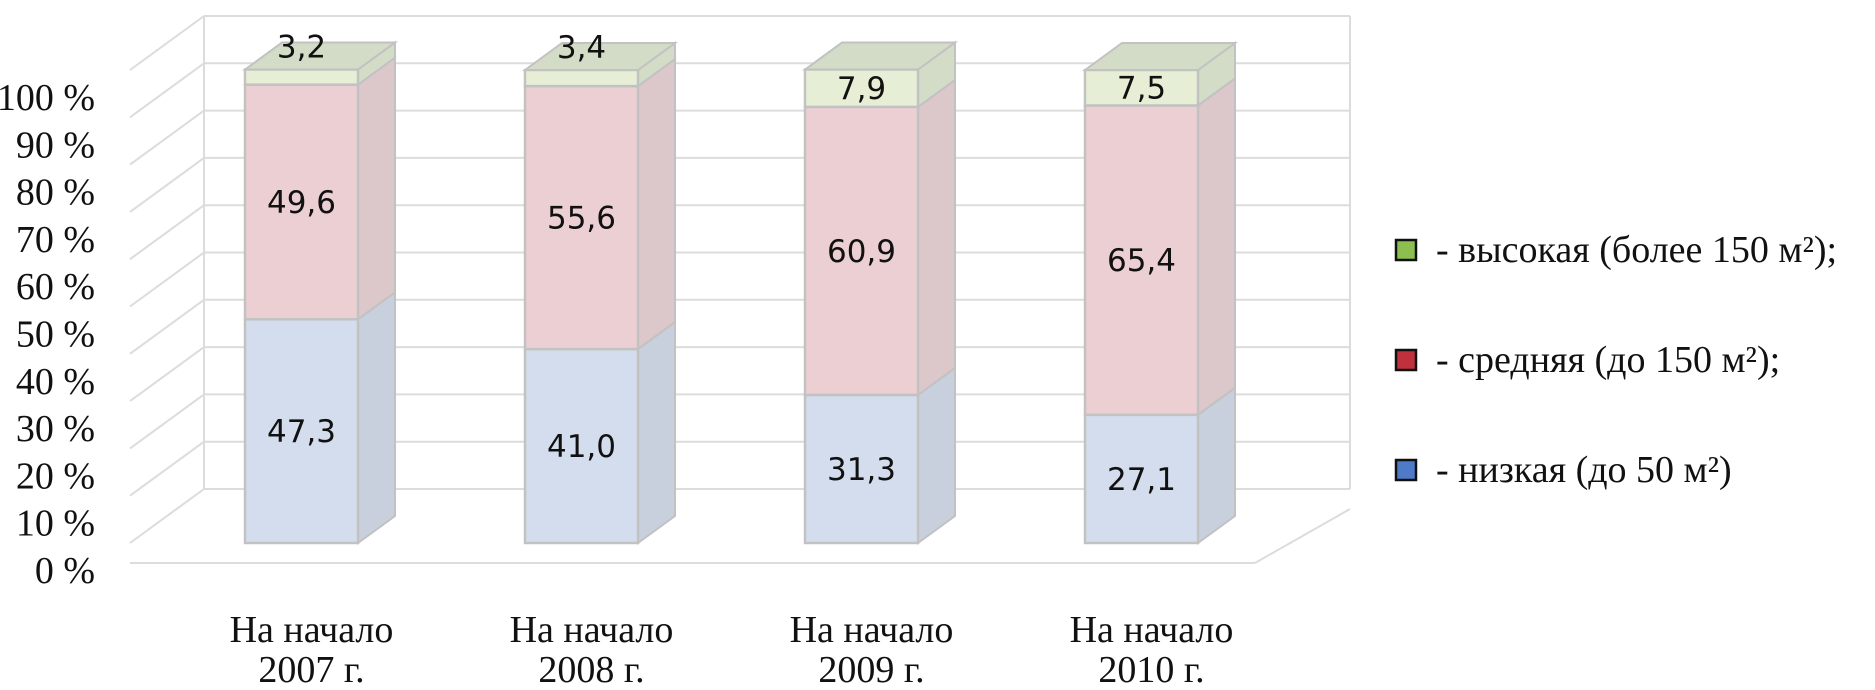 Image resolution: width=1875 pixels, height=690 pixels. I want to click on category-label: 2010 г., so click(1151, 669).